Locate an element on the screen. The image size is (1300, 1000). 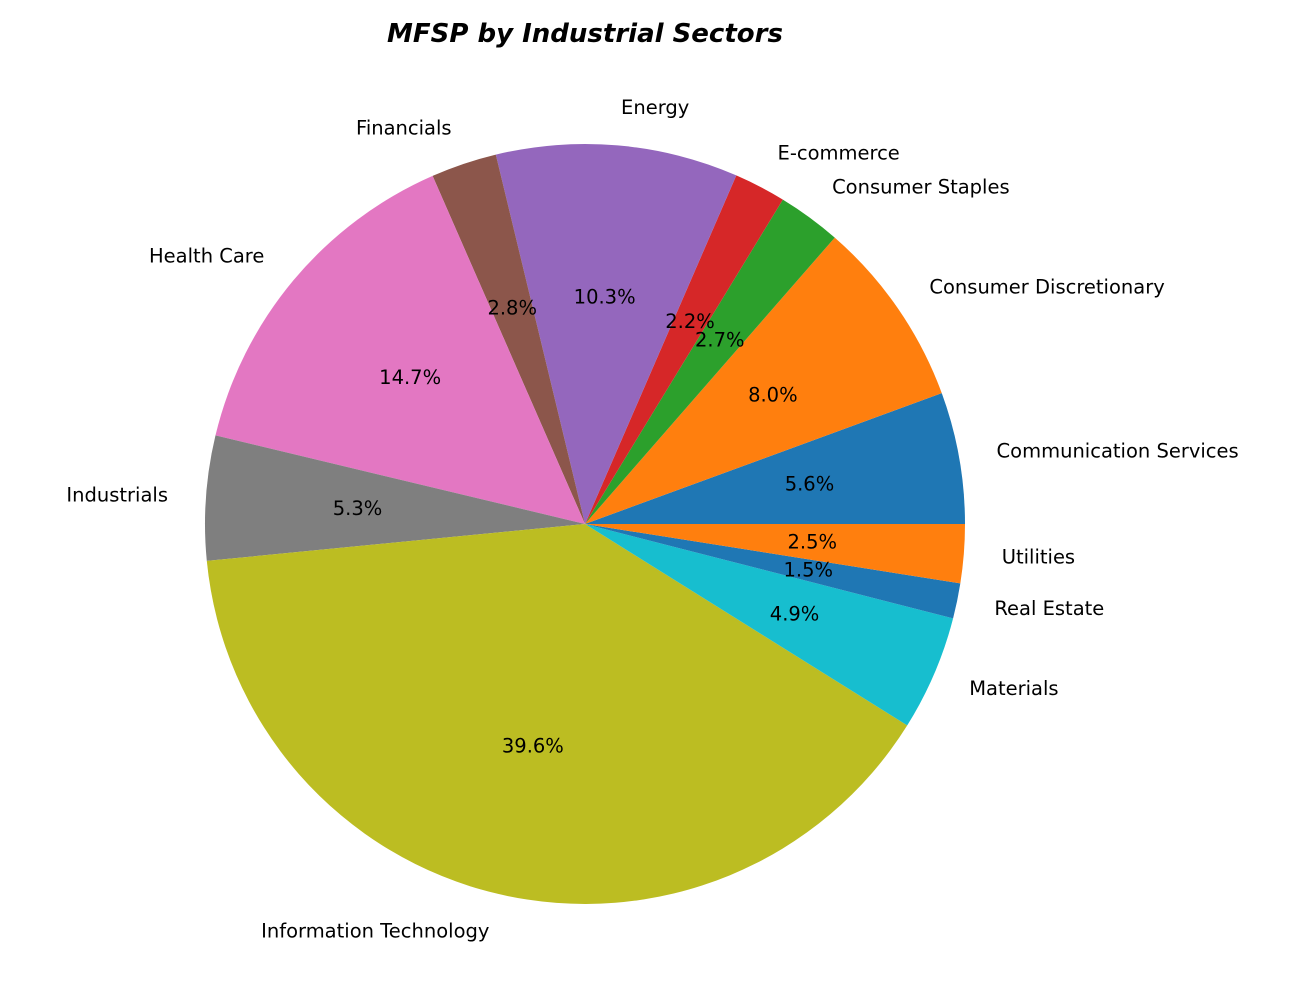
slice-label-materials: Materials is located at coordinates (1013, 688).